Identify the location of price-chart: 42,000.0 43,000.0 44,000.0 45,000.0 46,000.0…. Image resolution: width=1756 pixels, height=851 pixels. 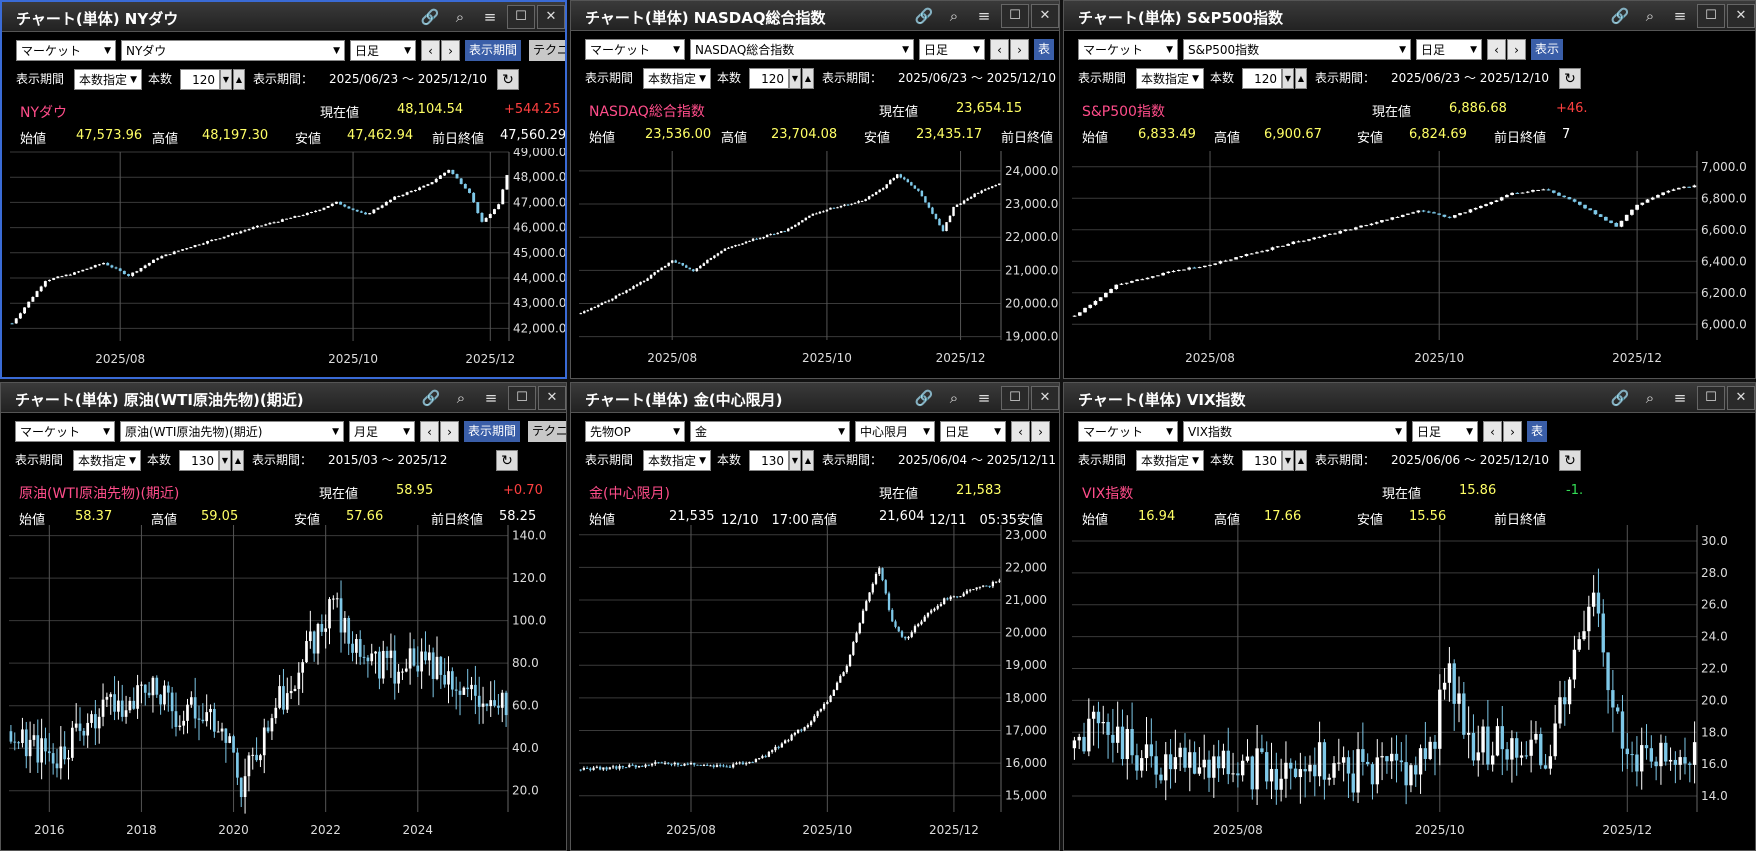
(284, 263).